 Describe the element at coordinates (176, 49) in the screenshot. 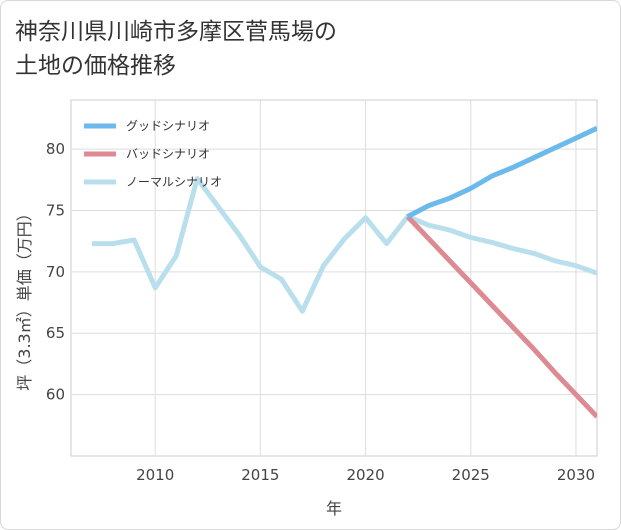

I see `page-title: 神奈川県川崎市多摩区菅馬場の 土地の価格推移` at that location.